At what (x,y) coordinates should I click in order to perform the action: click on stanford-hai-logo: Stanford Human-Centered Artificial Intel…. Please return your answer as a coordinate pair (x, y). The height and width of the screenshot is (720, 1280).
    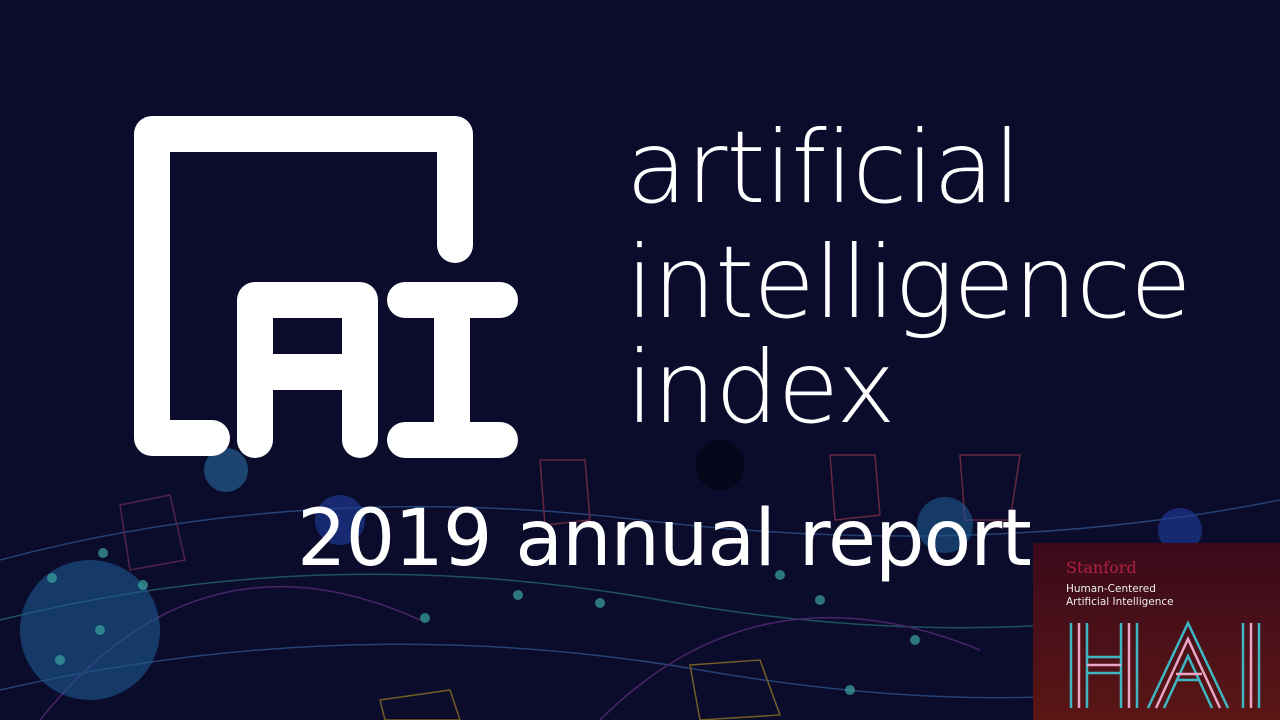
    Looking at the image, I should click on (1156, 631).